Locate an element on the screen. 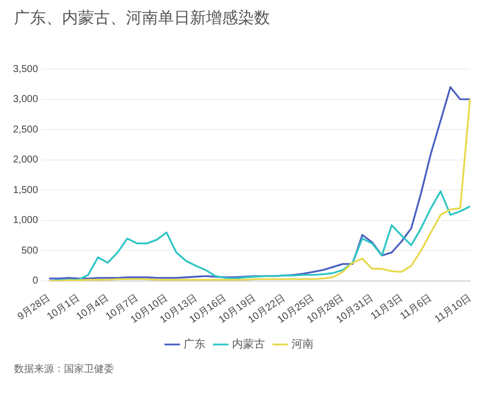 Image resolution: width=500 pixels, height=410 pixels. legend-label: 广东 is located at coordinates (194, 343).